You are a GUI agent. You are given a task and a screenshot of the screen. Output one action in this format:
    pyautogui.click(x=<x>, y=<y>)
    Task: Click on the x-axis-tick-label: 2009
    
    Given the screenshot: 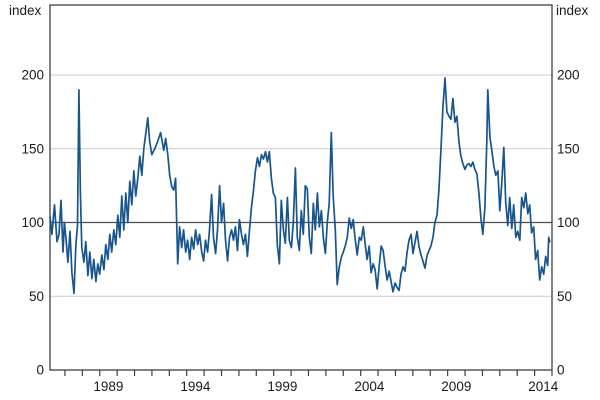 What is the action you would take?
    pyautogui.click(x=456, y=386)
    